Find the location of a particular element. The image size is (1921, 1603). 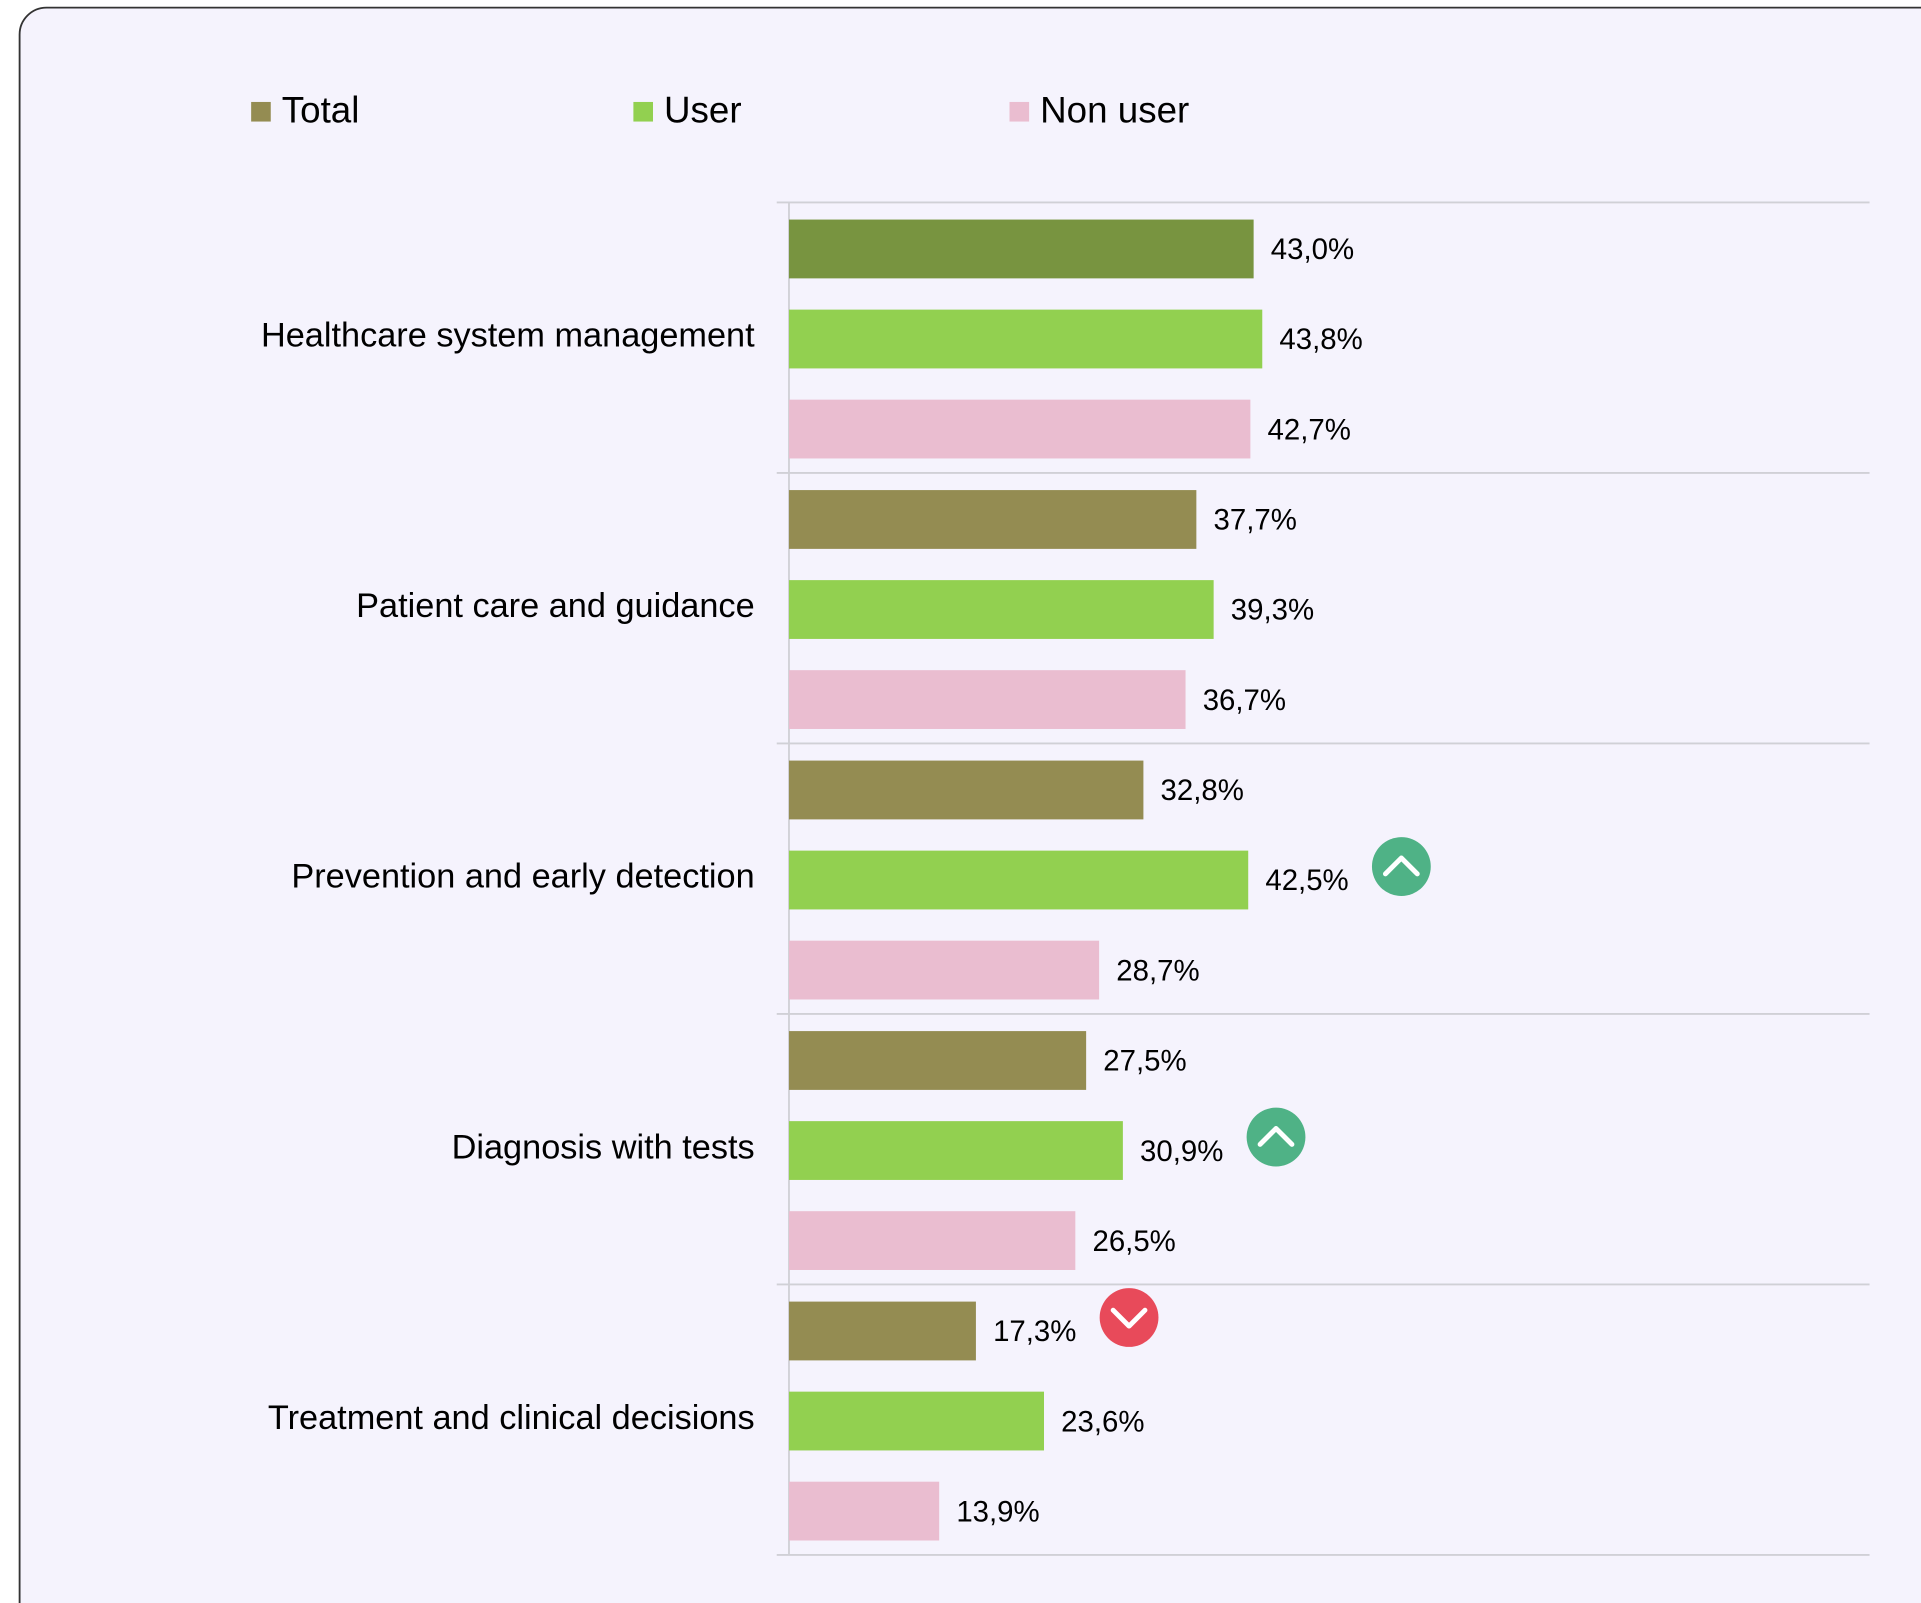

category-label: Diagnosis with tests is located at coordinates (603, 1147).